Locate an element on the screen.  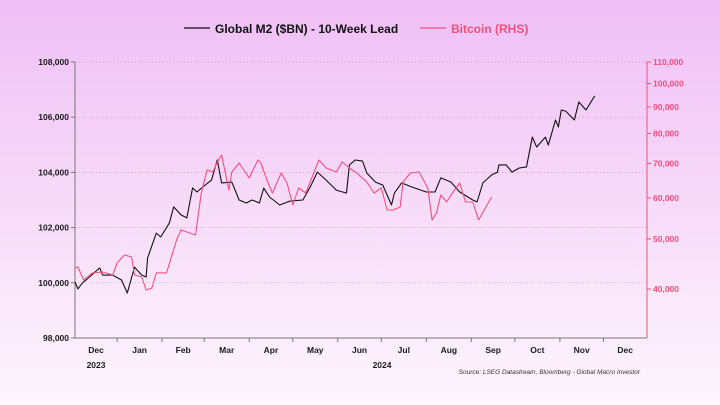
right-axis-tick-label: 60,000 is located at coordinates (666, 198).